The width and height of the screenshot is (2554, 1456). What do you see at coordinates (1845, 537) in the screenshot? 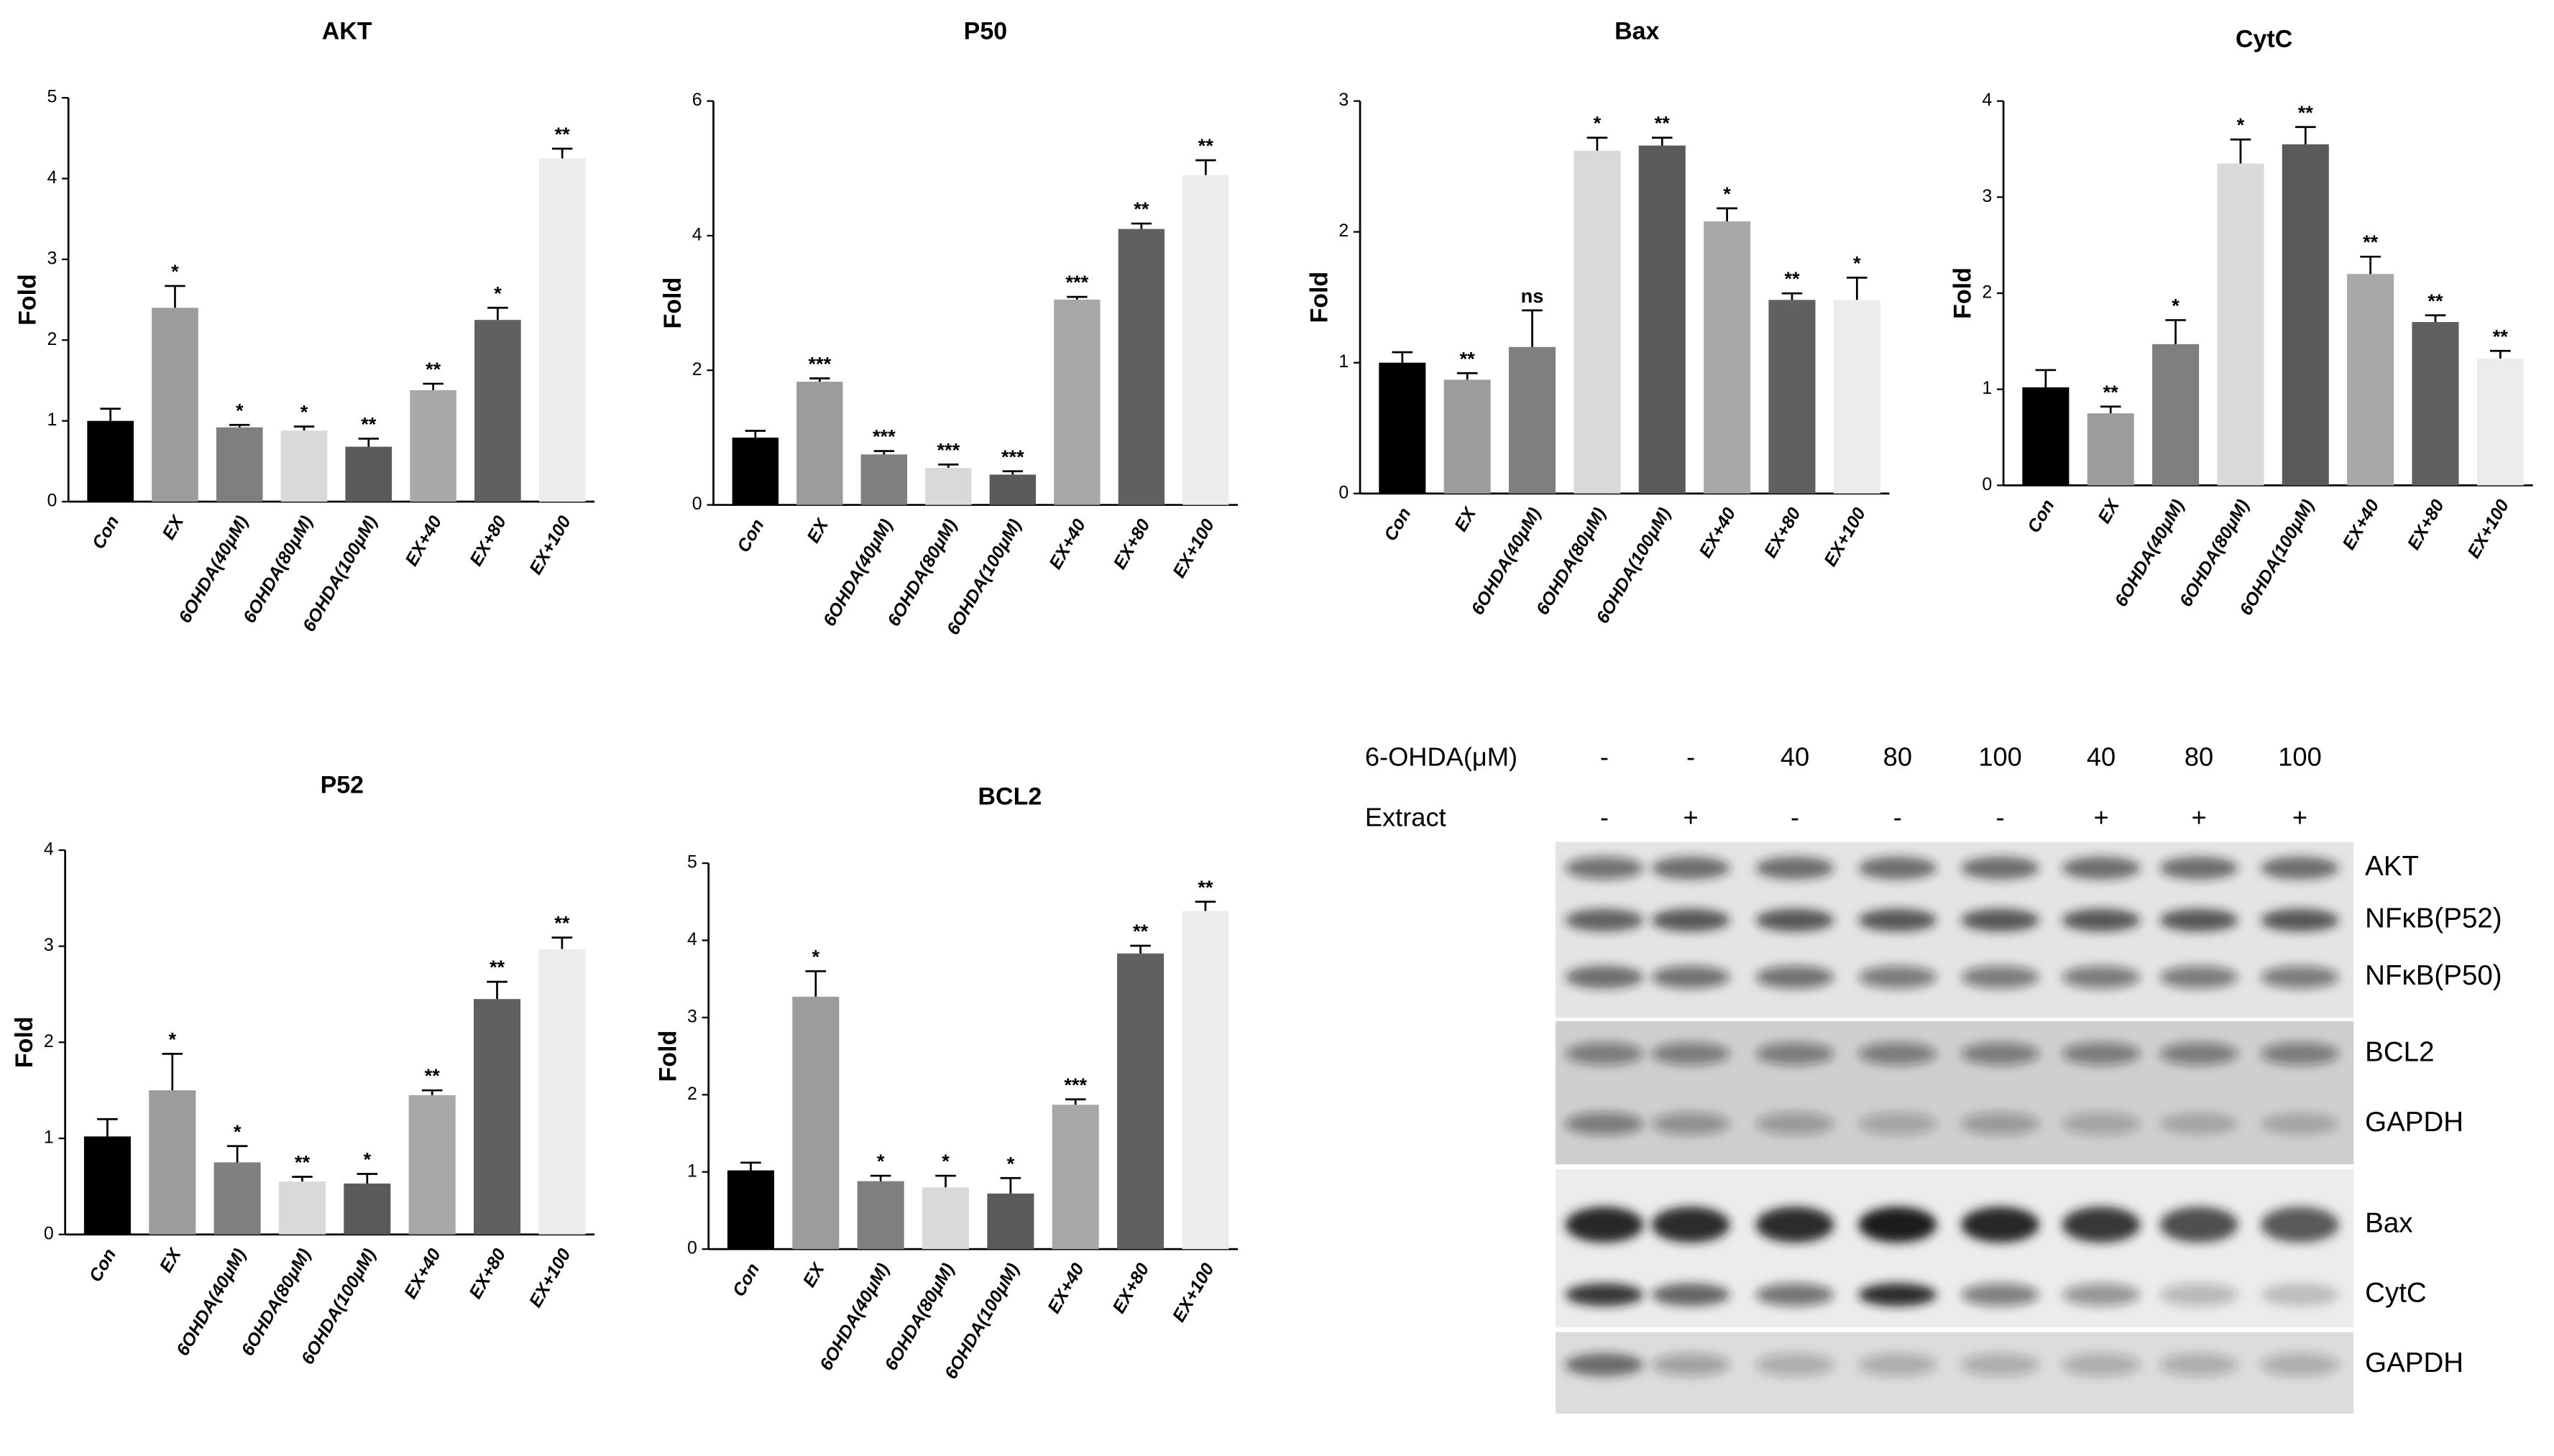
I see `x-tick-label: EX+100` at bounding box center [1845, 537].